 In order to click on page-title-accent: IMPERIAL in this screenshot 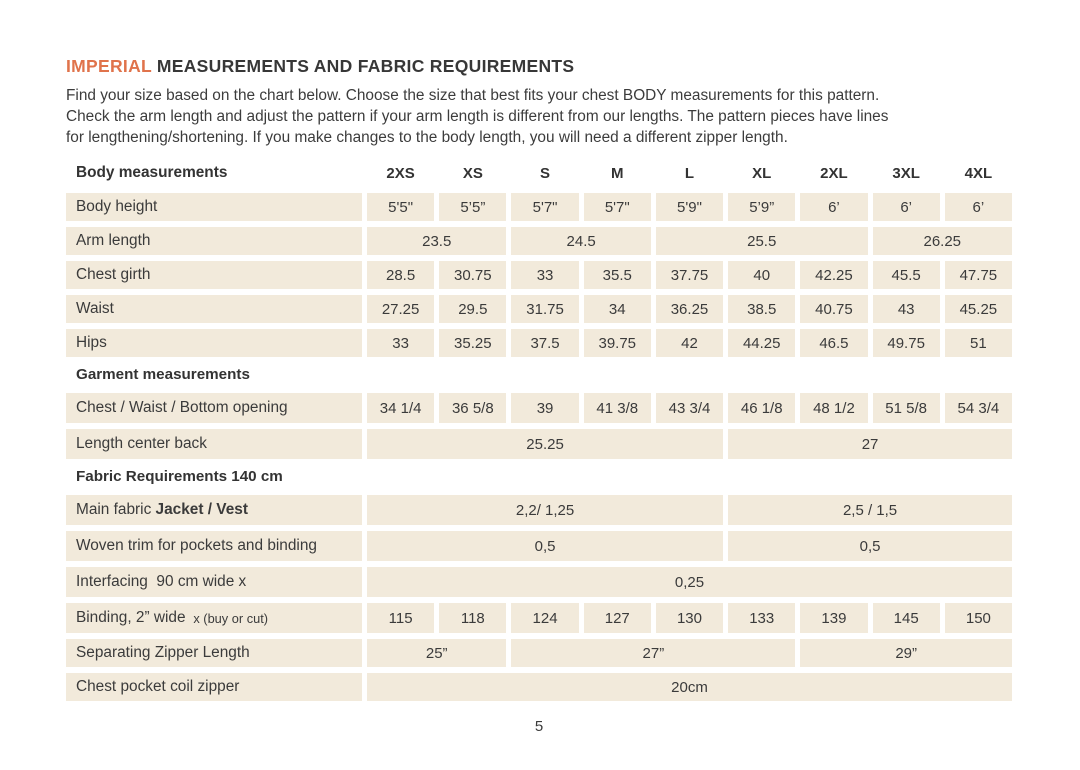, I will do `click(109, 66)`.